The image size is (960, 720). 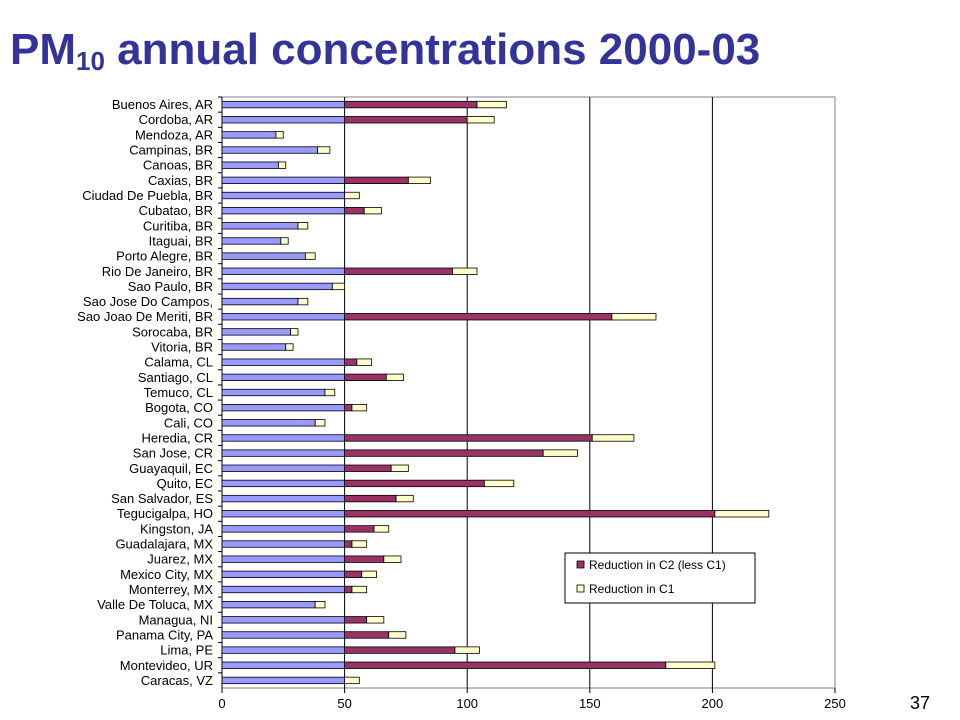 What do you see at coordinates (148, 301) in the screenshot?
I see `category-label: Sao Jose Do Campos,` at bounding box center [148, 301].